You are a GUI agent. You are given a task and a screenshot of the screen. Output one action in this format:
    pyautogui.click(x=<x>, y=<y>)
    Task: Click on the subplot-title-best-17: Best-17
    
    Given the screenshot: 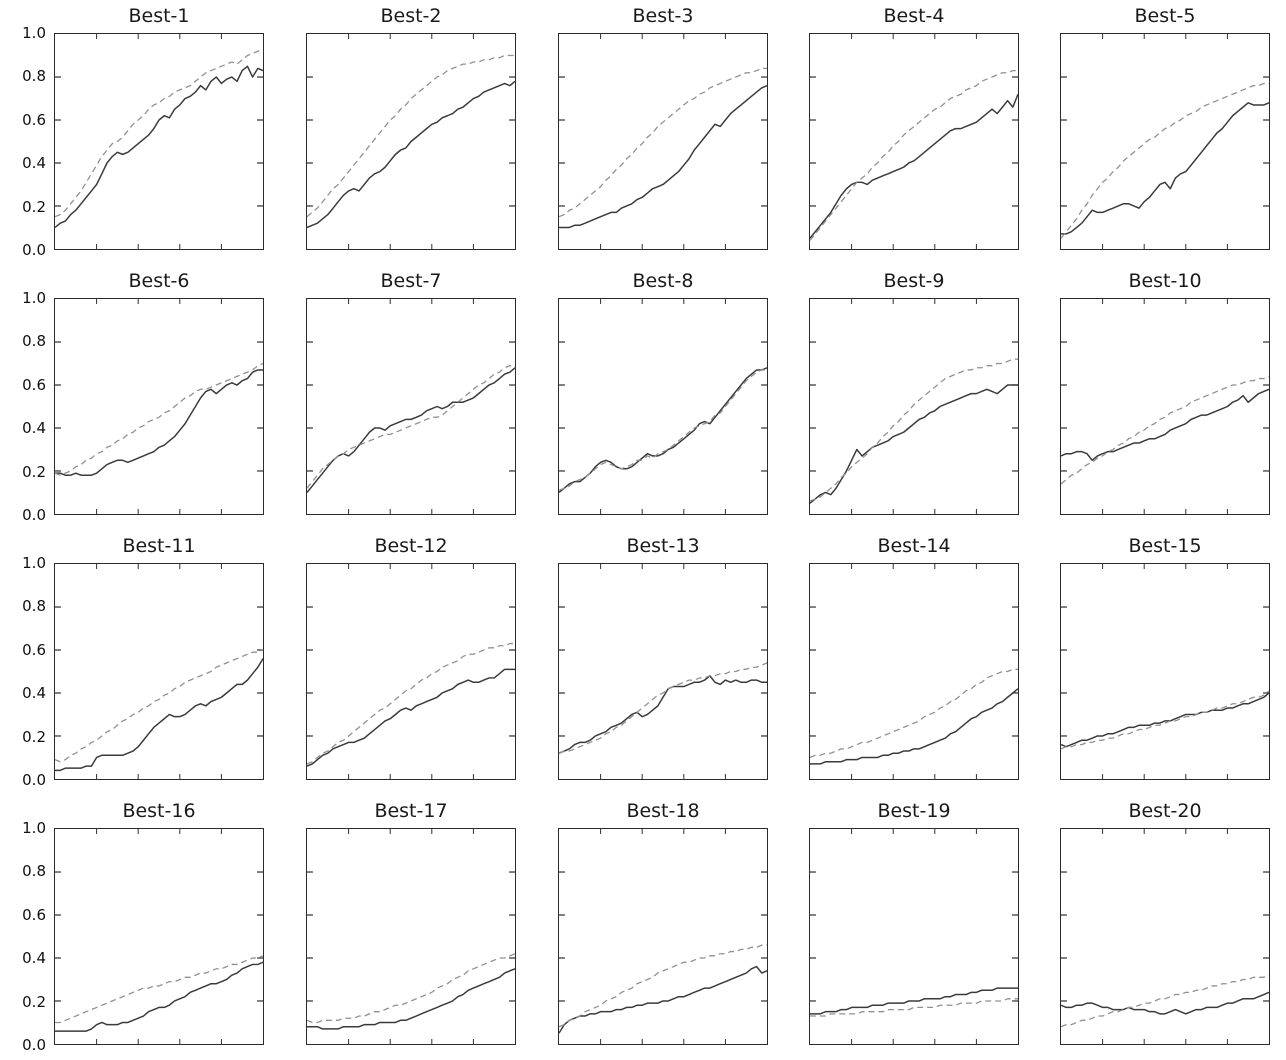 What is the action you would take?
    pyautogui.click(x=411, y=811)
    